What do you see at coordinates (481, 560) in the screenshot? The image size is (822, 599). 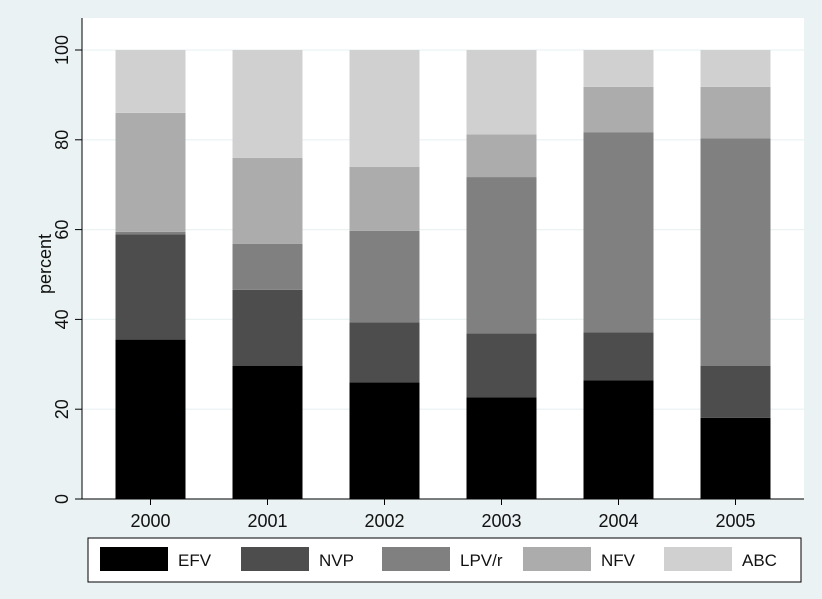 I see `legend-label-lpv-r: LPV/r` at bounding box center [481, 560].